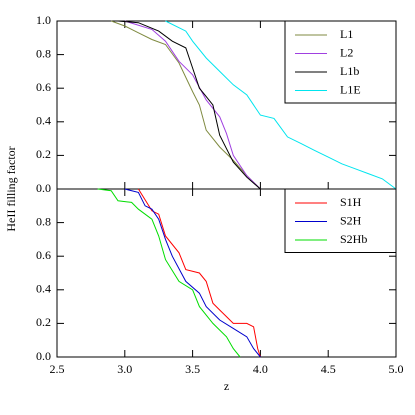 The image size is (415, 415). I want to click on x-tick-label: 3.5, so click(192, 369).